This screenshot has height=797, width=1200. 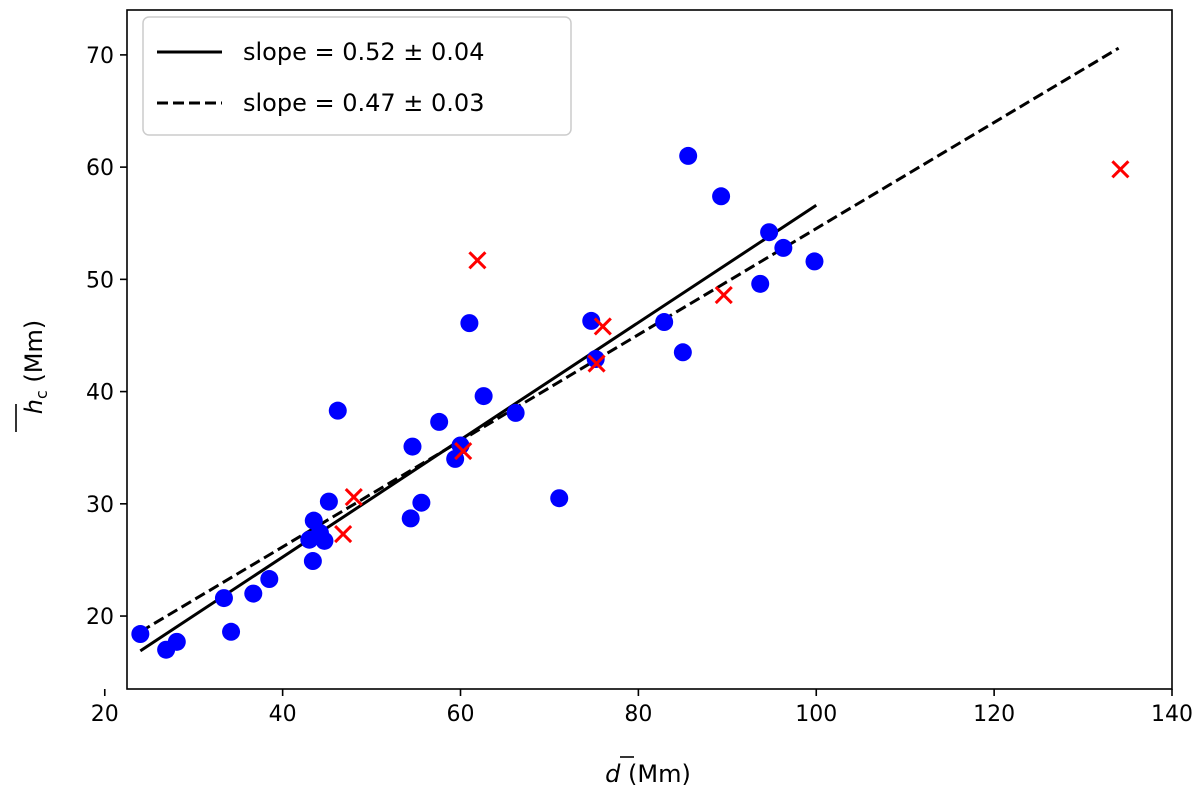 What do you see at coordinates (41, 394) in the screenshot?
I see `y-axis-label-subscript: c` at bounding box center [41, 394].